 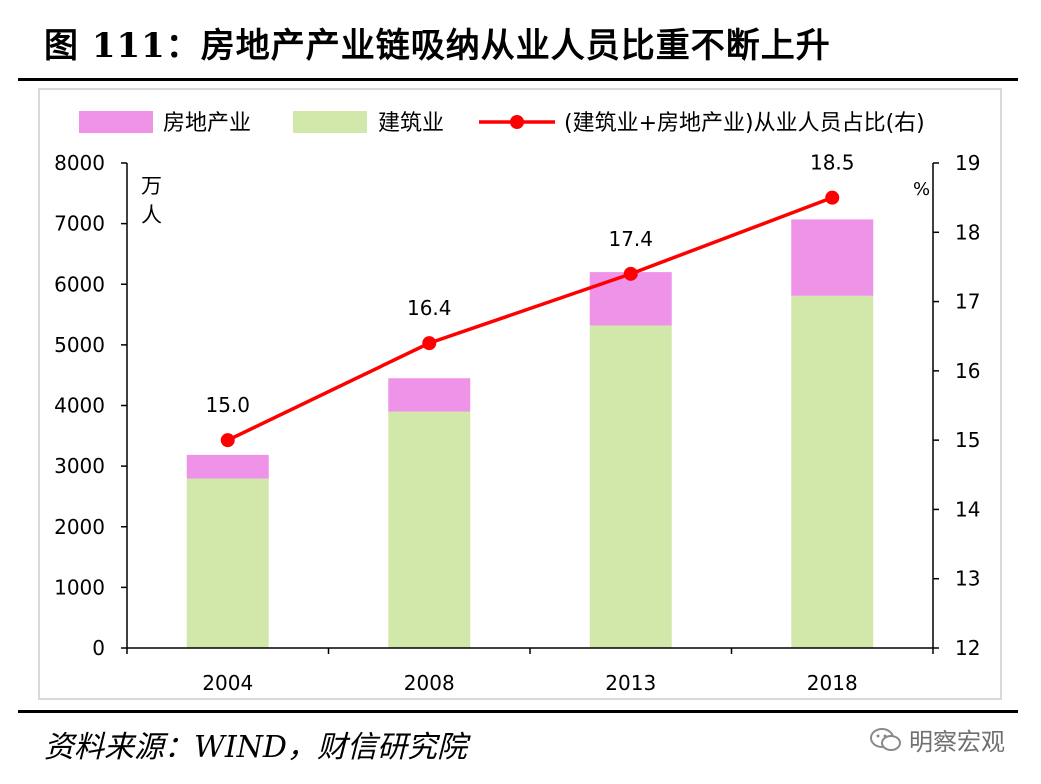 What do you see at coordinates (957, 742) in the screenshot?
I see `watermark-text: 明察宏观` at bounding box center [957, 742].